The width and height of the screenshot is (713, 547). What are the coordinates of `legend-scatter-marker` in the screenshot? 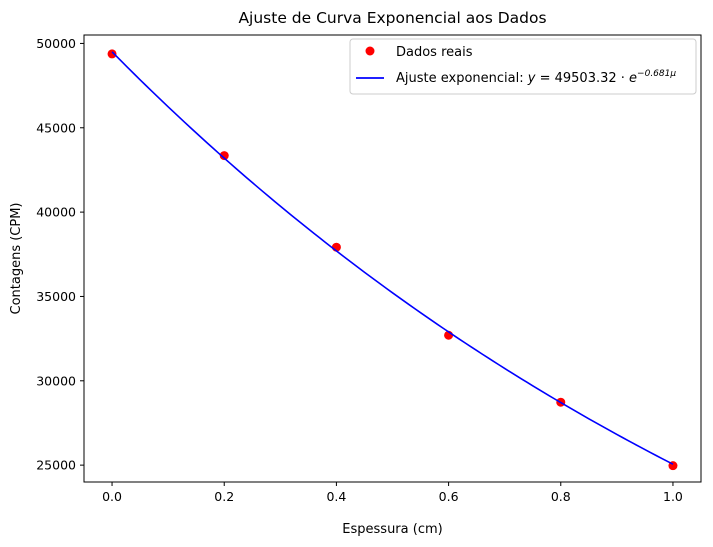 It's located at (370, 51).